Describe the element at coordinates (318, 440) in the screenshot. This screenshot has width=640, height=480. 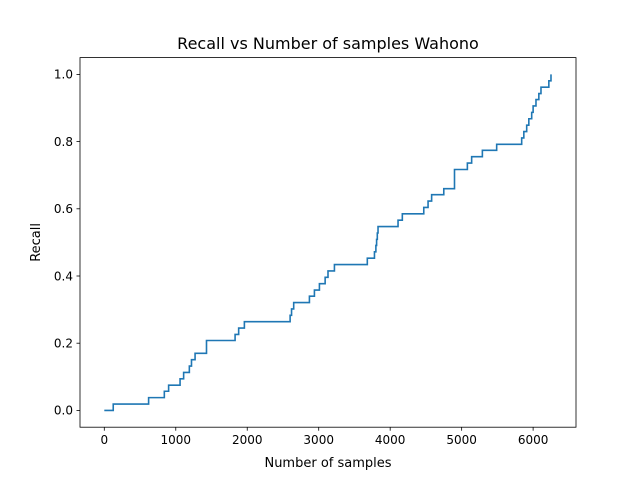
I see `x-tick-label: 3000` at that location.